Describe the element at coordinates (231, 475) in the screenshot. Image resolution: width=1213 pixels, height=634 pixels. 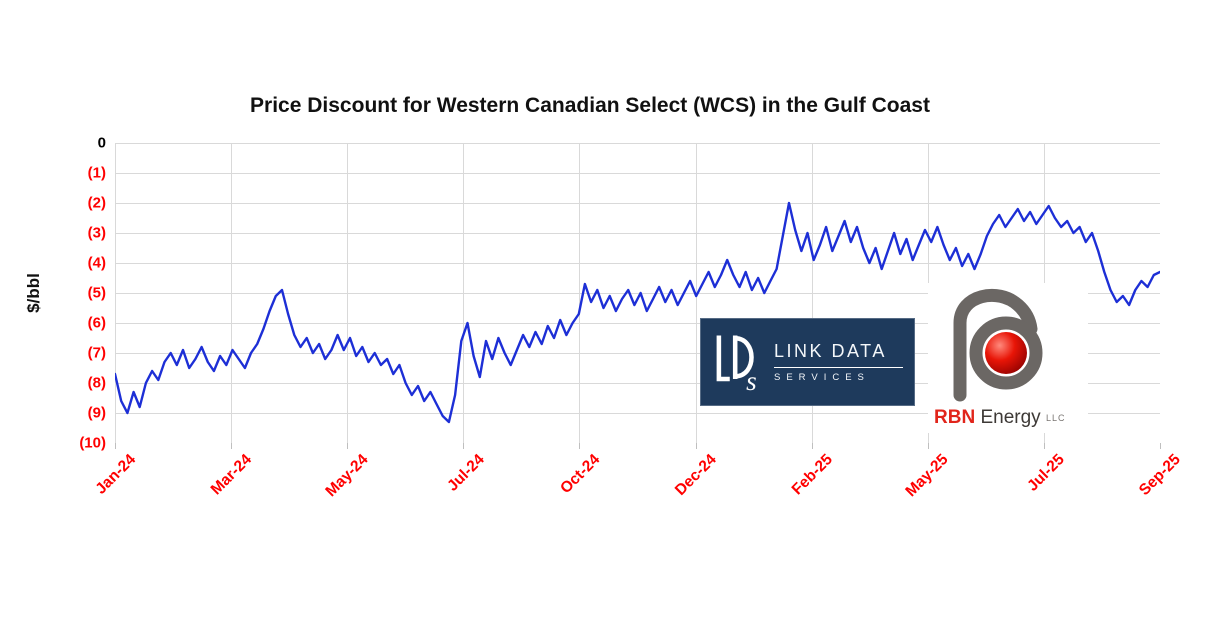
I see `x-tick-label: Mar-24` at that location.